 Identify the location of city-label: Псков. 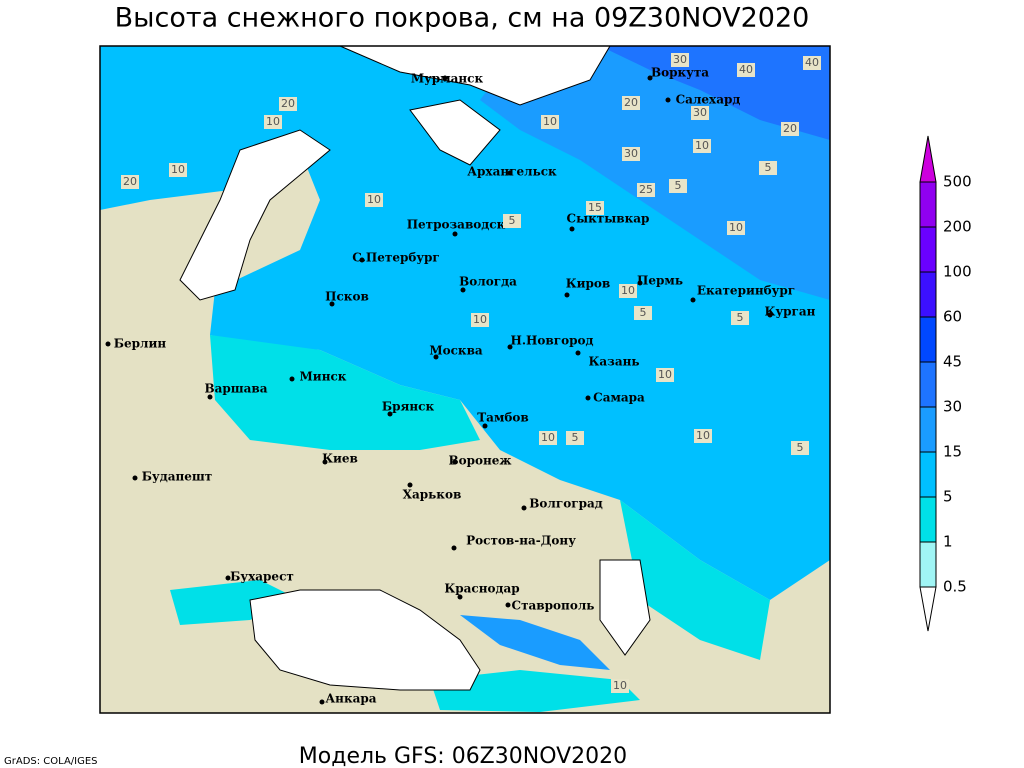
(347, 297).